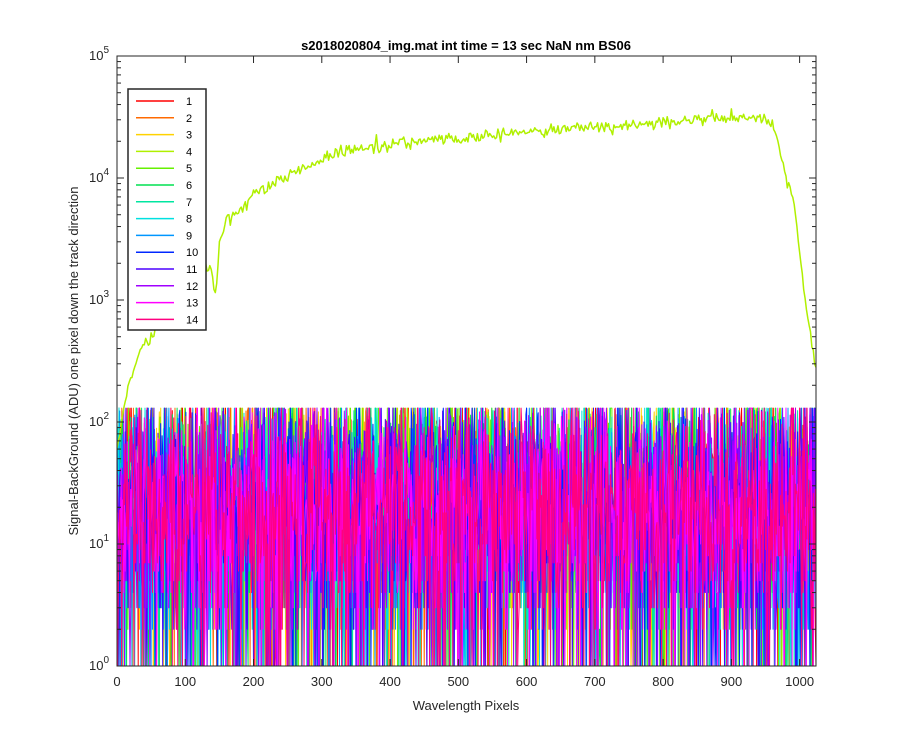 Image resolution: width=900 pixels, height=750 pixels. Describe the element at coordinates (192, 253) in the screenshot. I see `legend-label-10: 10` at that location.